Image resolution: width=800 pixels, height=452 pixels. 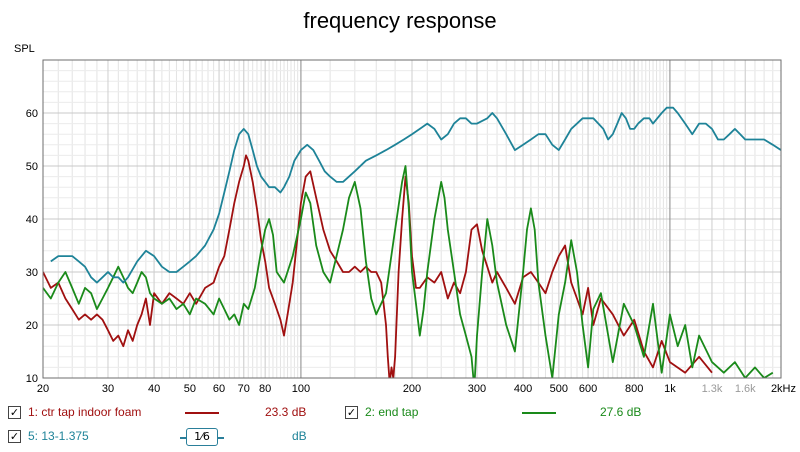 What do you see at coordinates (286, 412) in the screenshot?
I see `series-1-value: 23.3 dB` at bounding box center [286, 412].